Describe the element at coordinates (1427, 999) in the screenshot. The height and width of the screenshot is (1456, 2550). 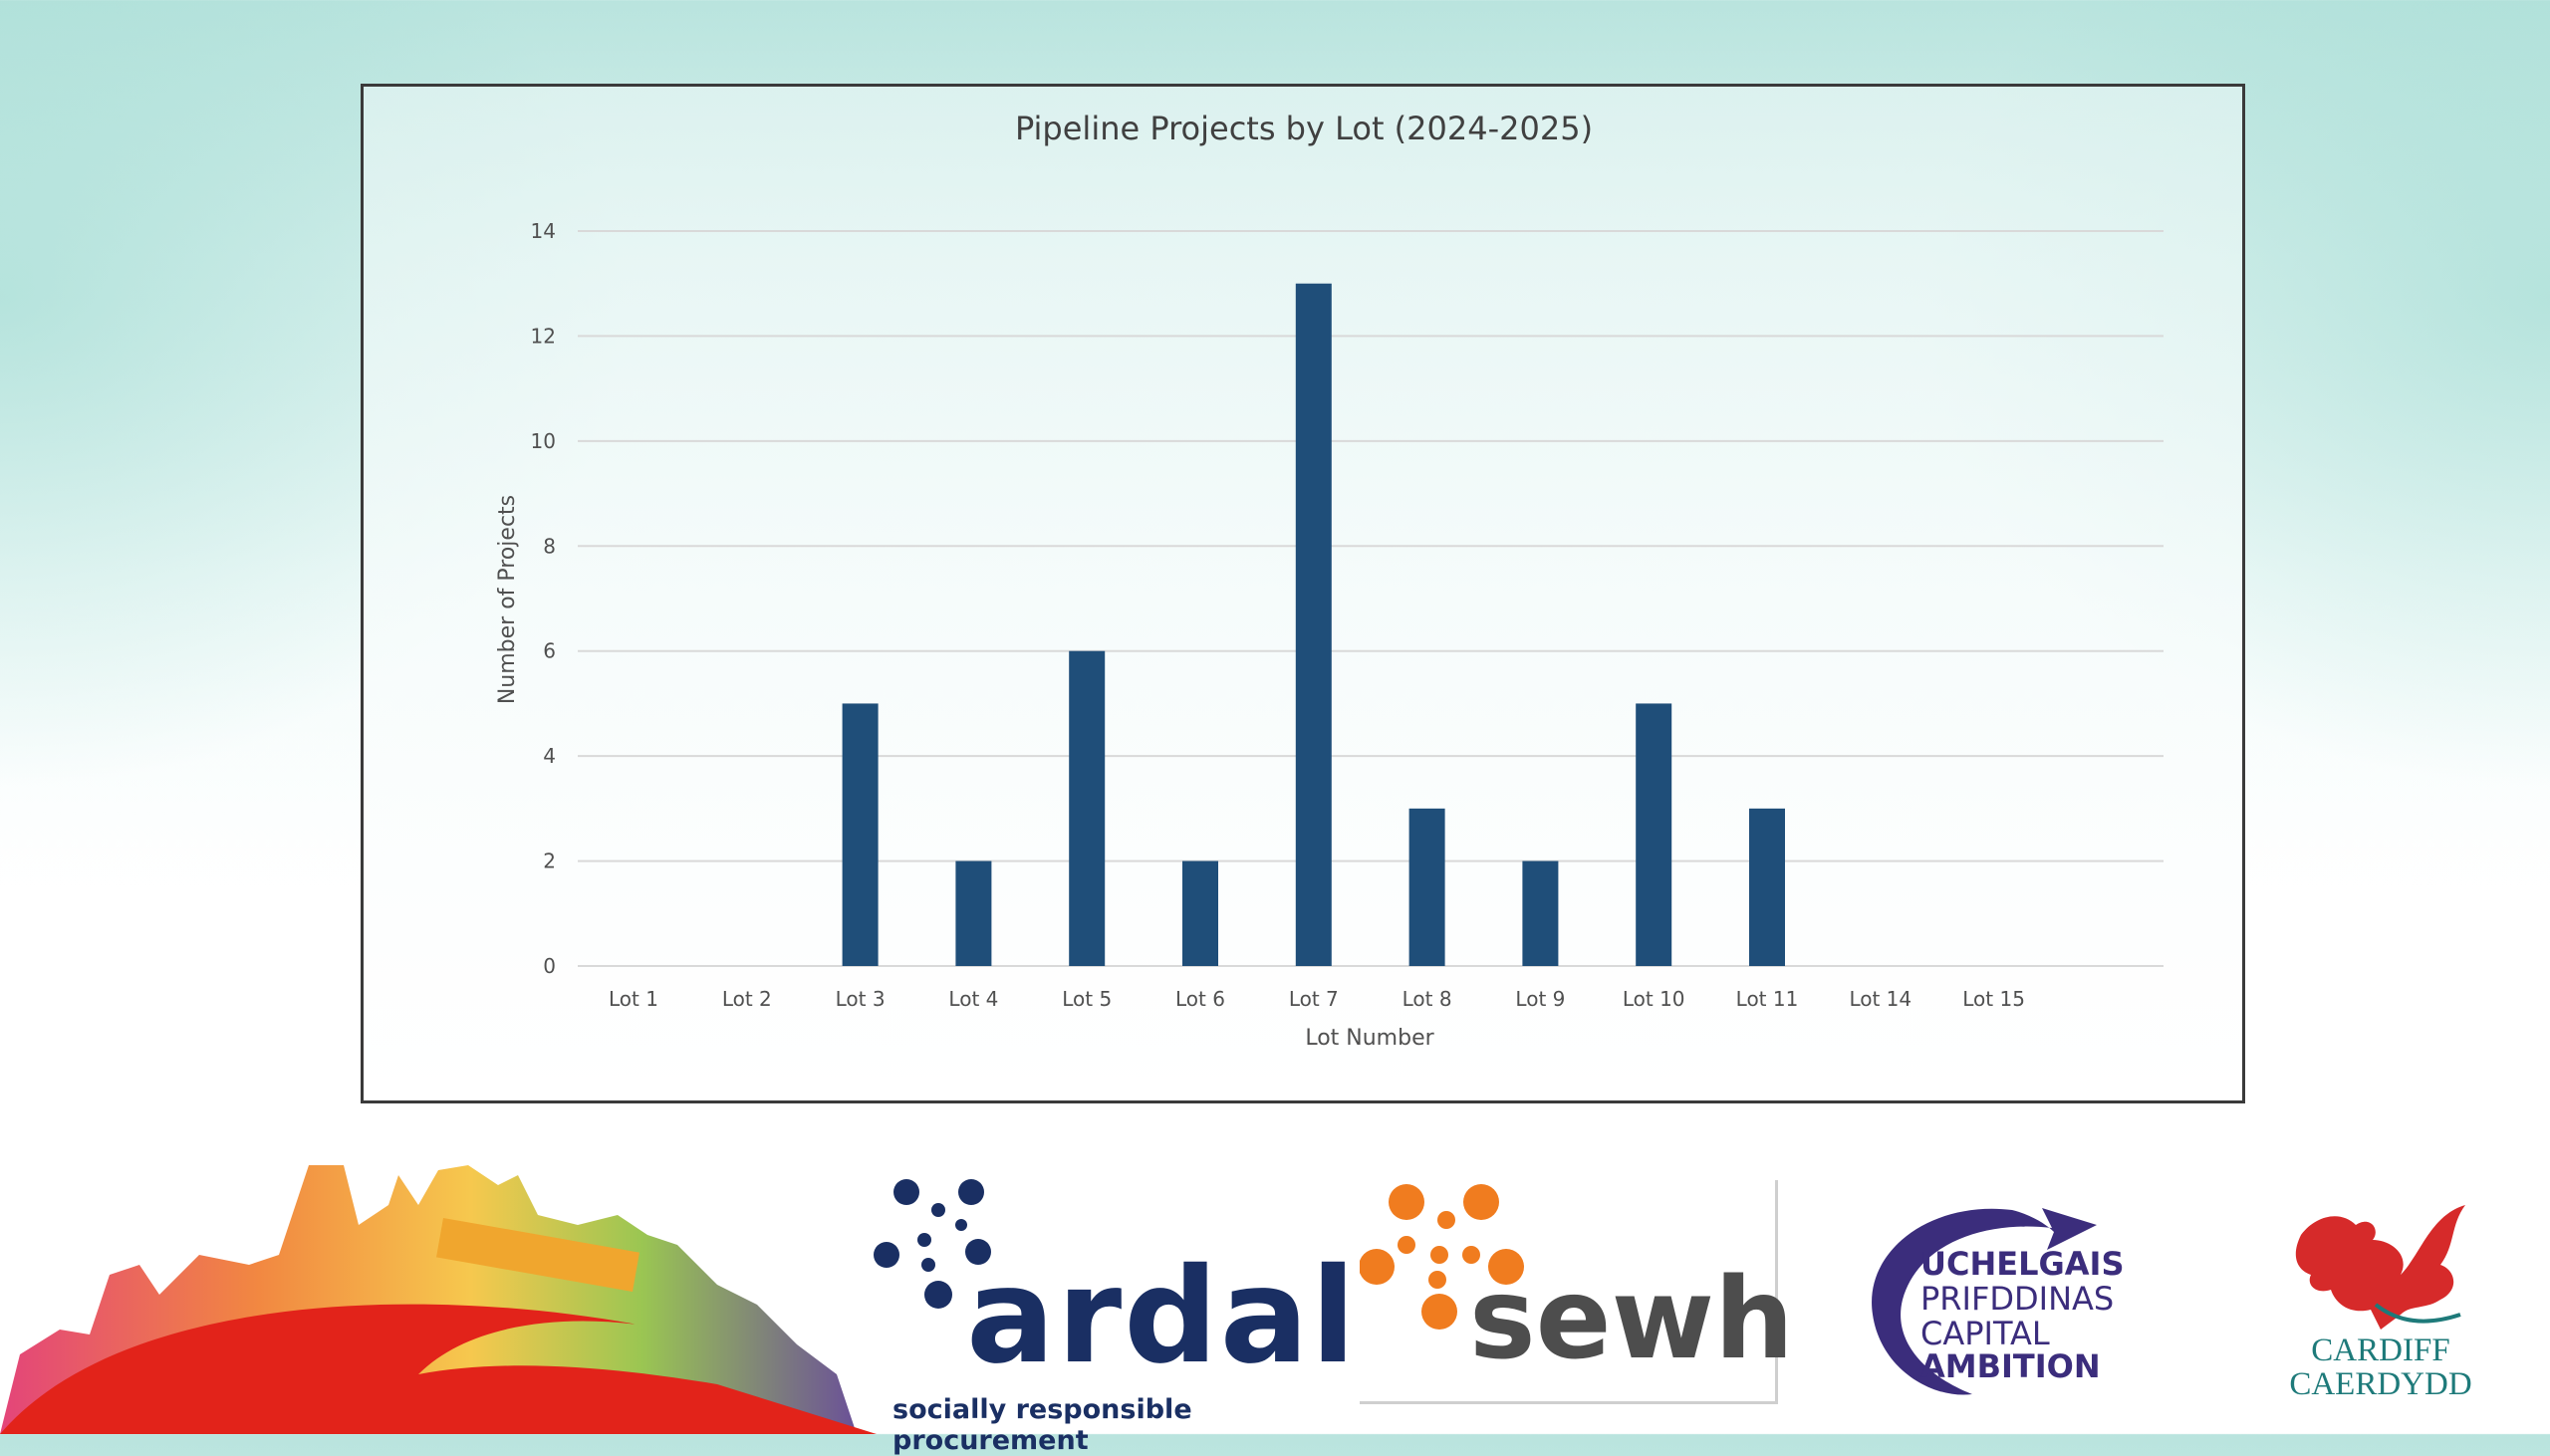
I see `x-tick-label: Lot 8` at that location.